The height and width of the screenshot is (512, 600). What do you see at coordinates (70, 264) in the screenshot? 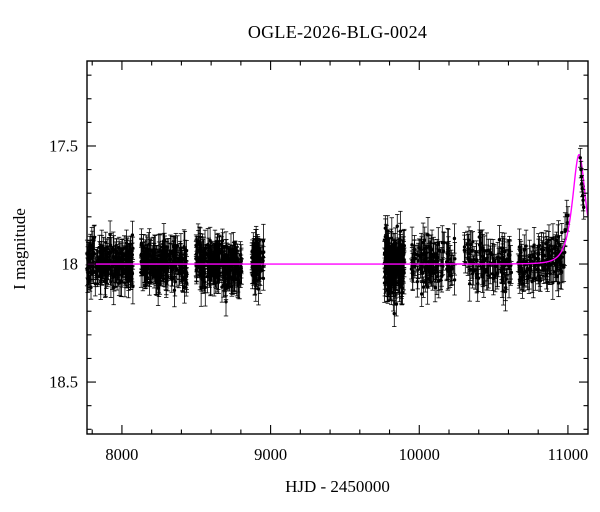
I see `y-tick-label: 18` at bounding box center [70, 264].